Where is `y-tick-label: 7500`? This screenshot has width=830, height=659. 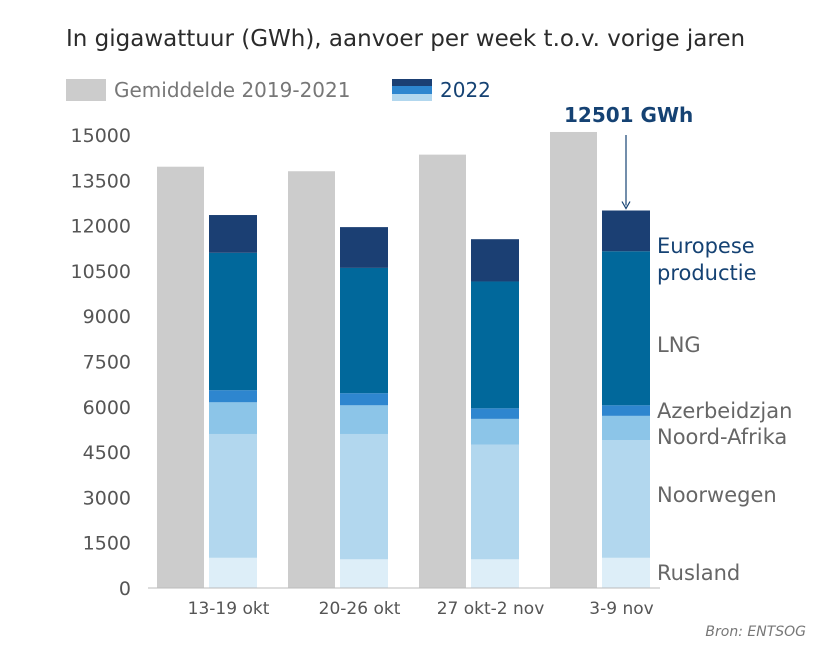 y-tick-label: 7500 is located at coordinates (107, 363).